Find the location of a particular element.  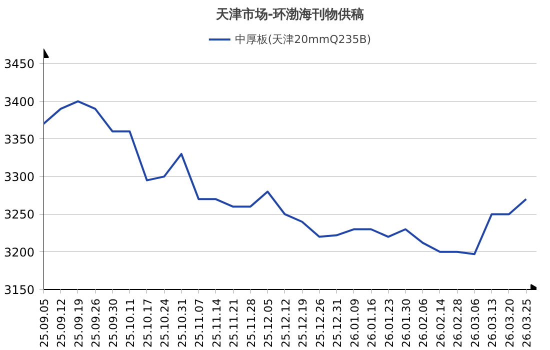

y-tick-label: 3350 is located at coordinates (19, 139).